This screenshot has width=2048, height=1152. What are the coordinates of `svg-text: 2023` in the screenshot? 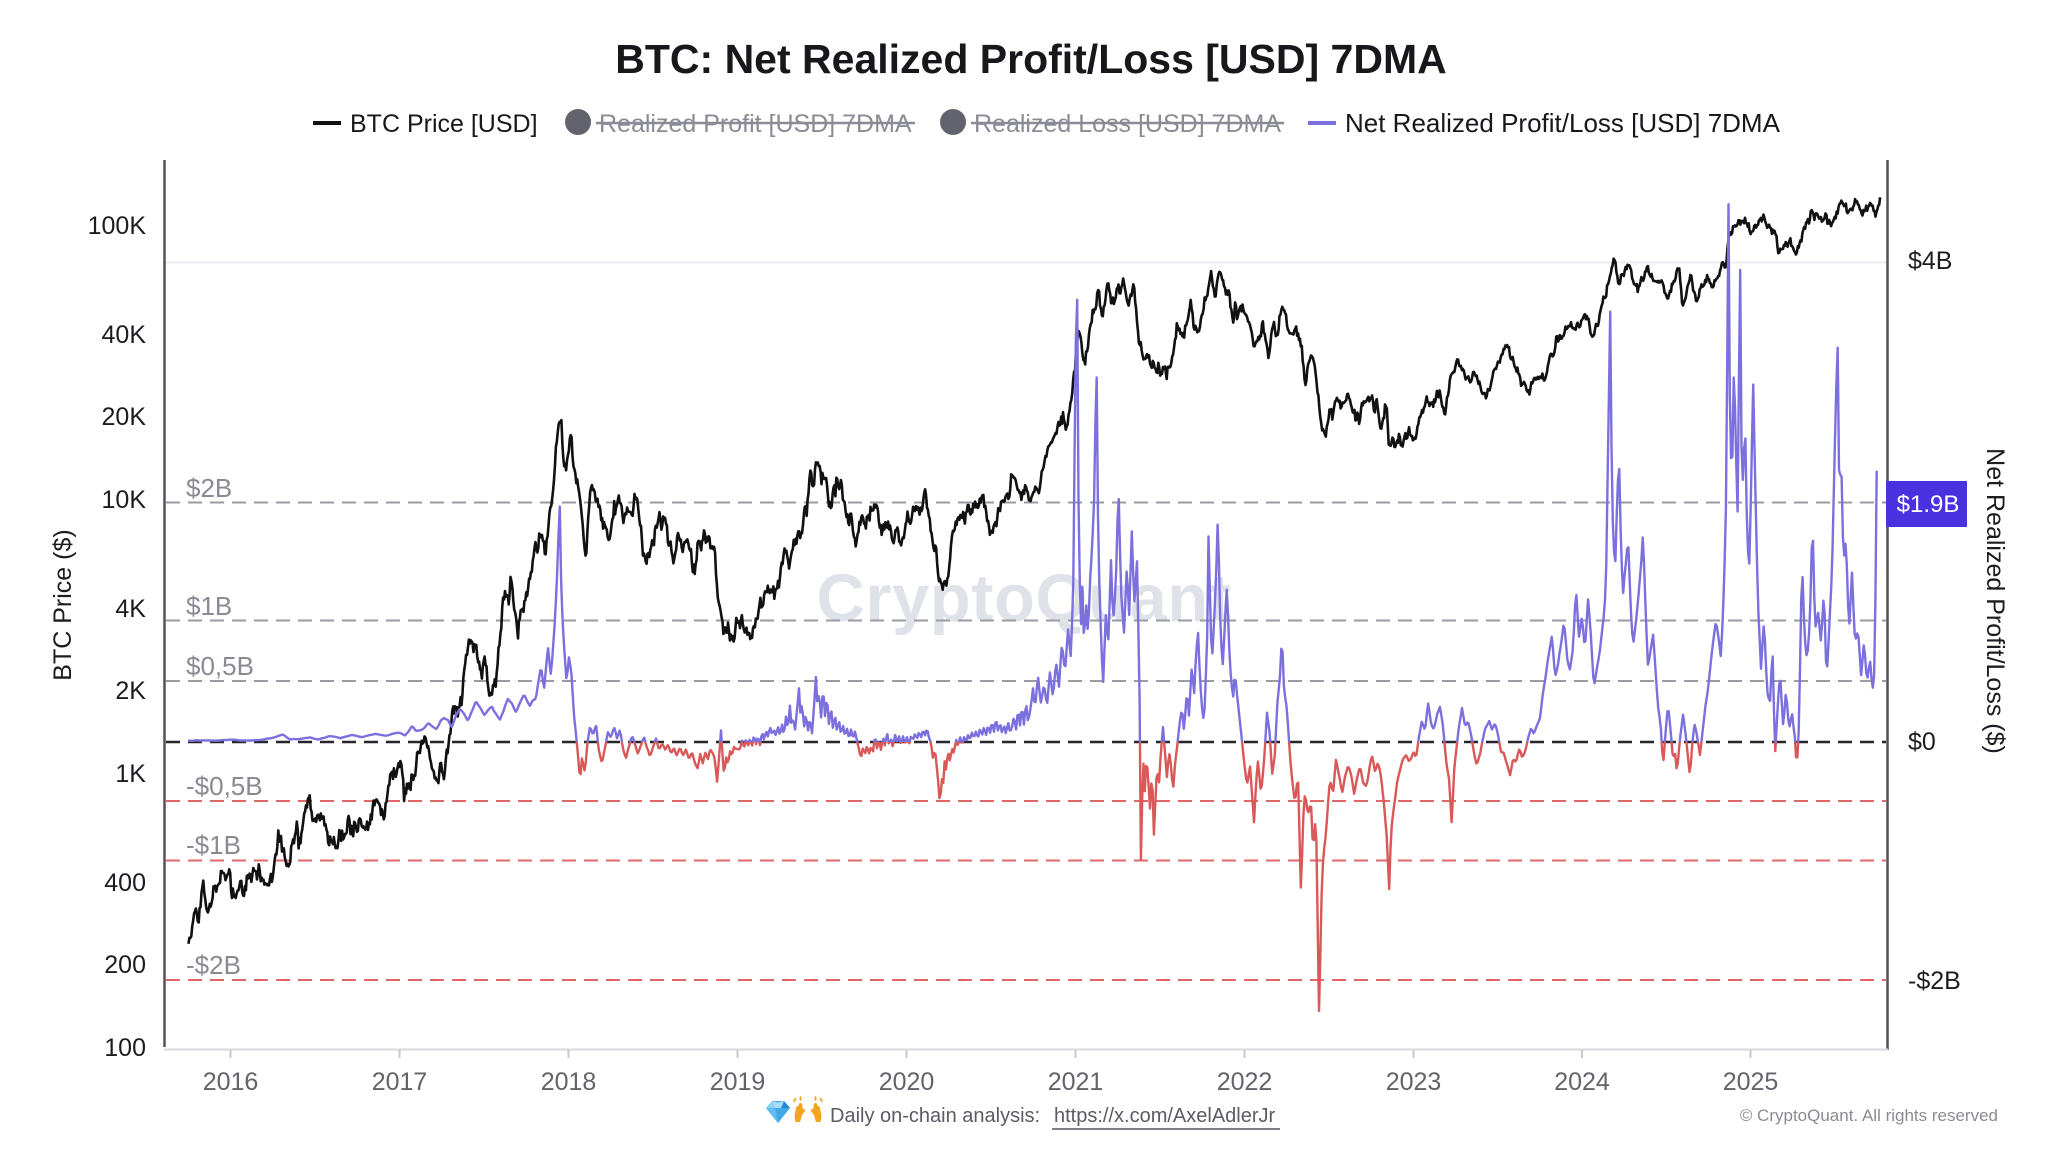 It's located at (1414, 1082).